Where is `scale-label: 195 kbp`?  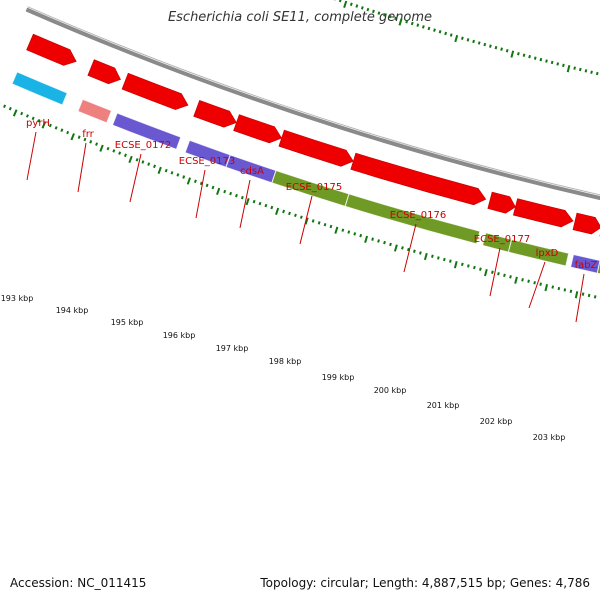
scale-label: 195 kbp is located at coordinates (127, 322).